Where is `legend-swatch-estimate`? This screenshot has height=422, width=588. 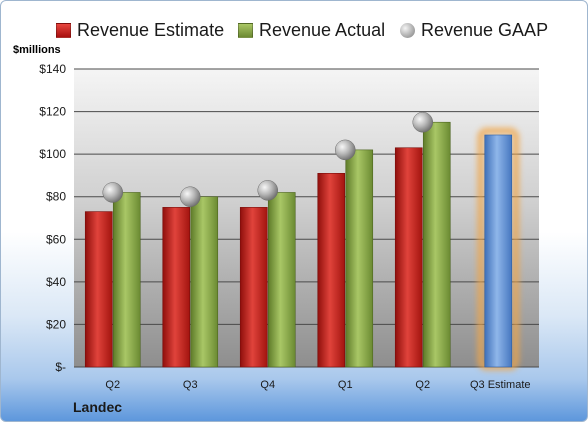 legend-swatch-estimate is located at coordinates (63, 30).